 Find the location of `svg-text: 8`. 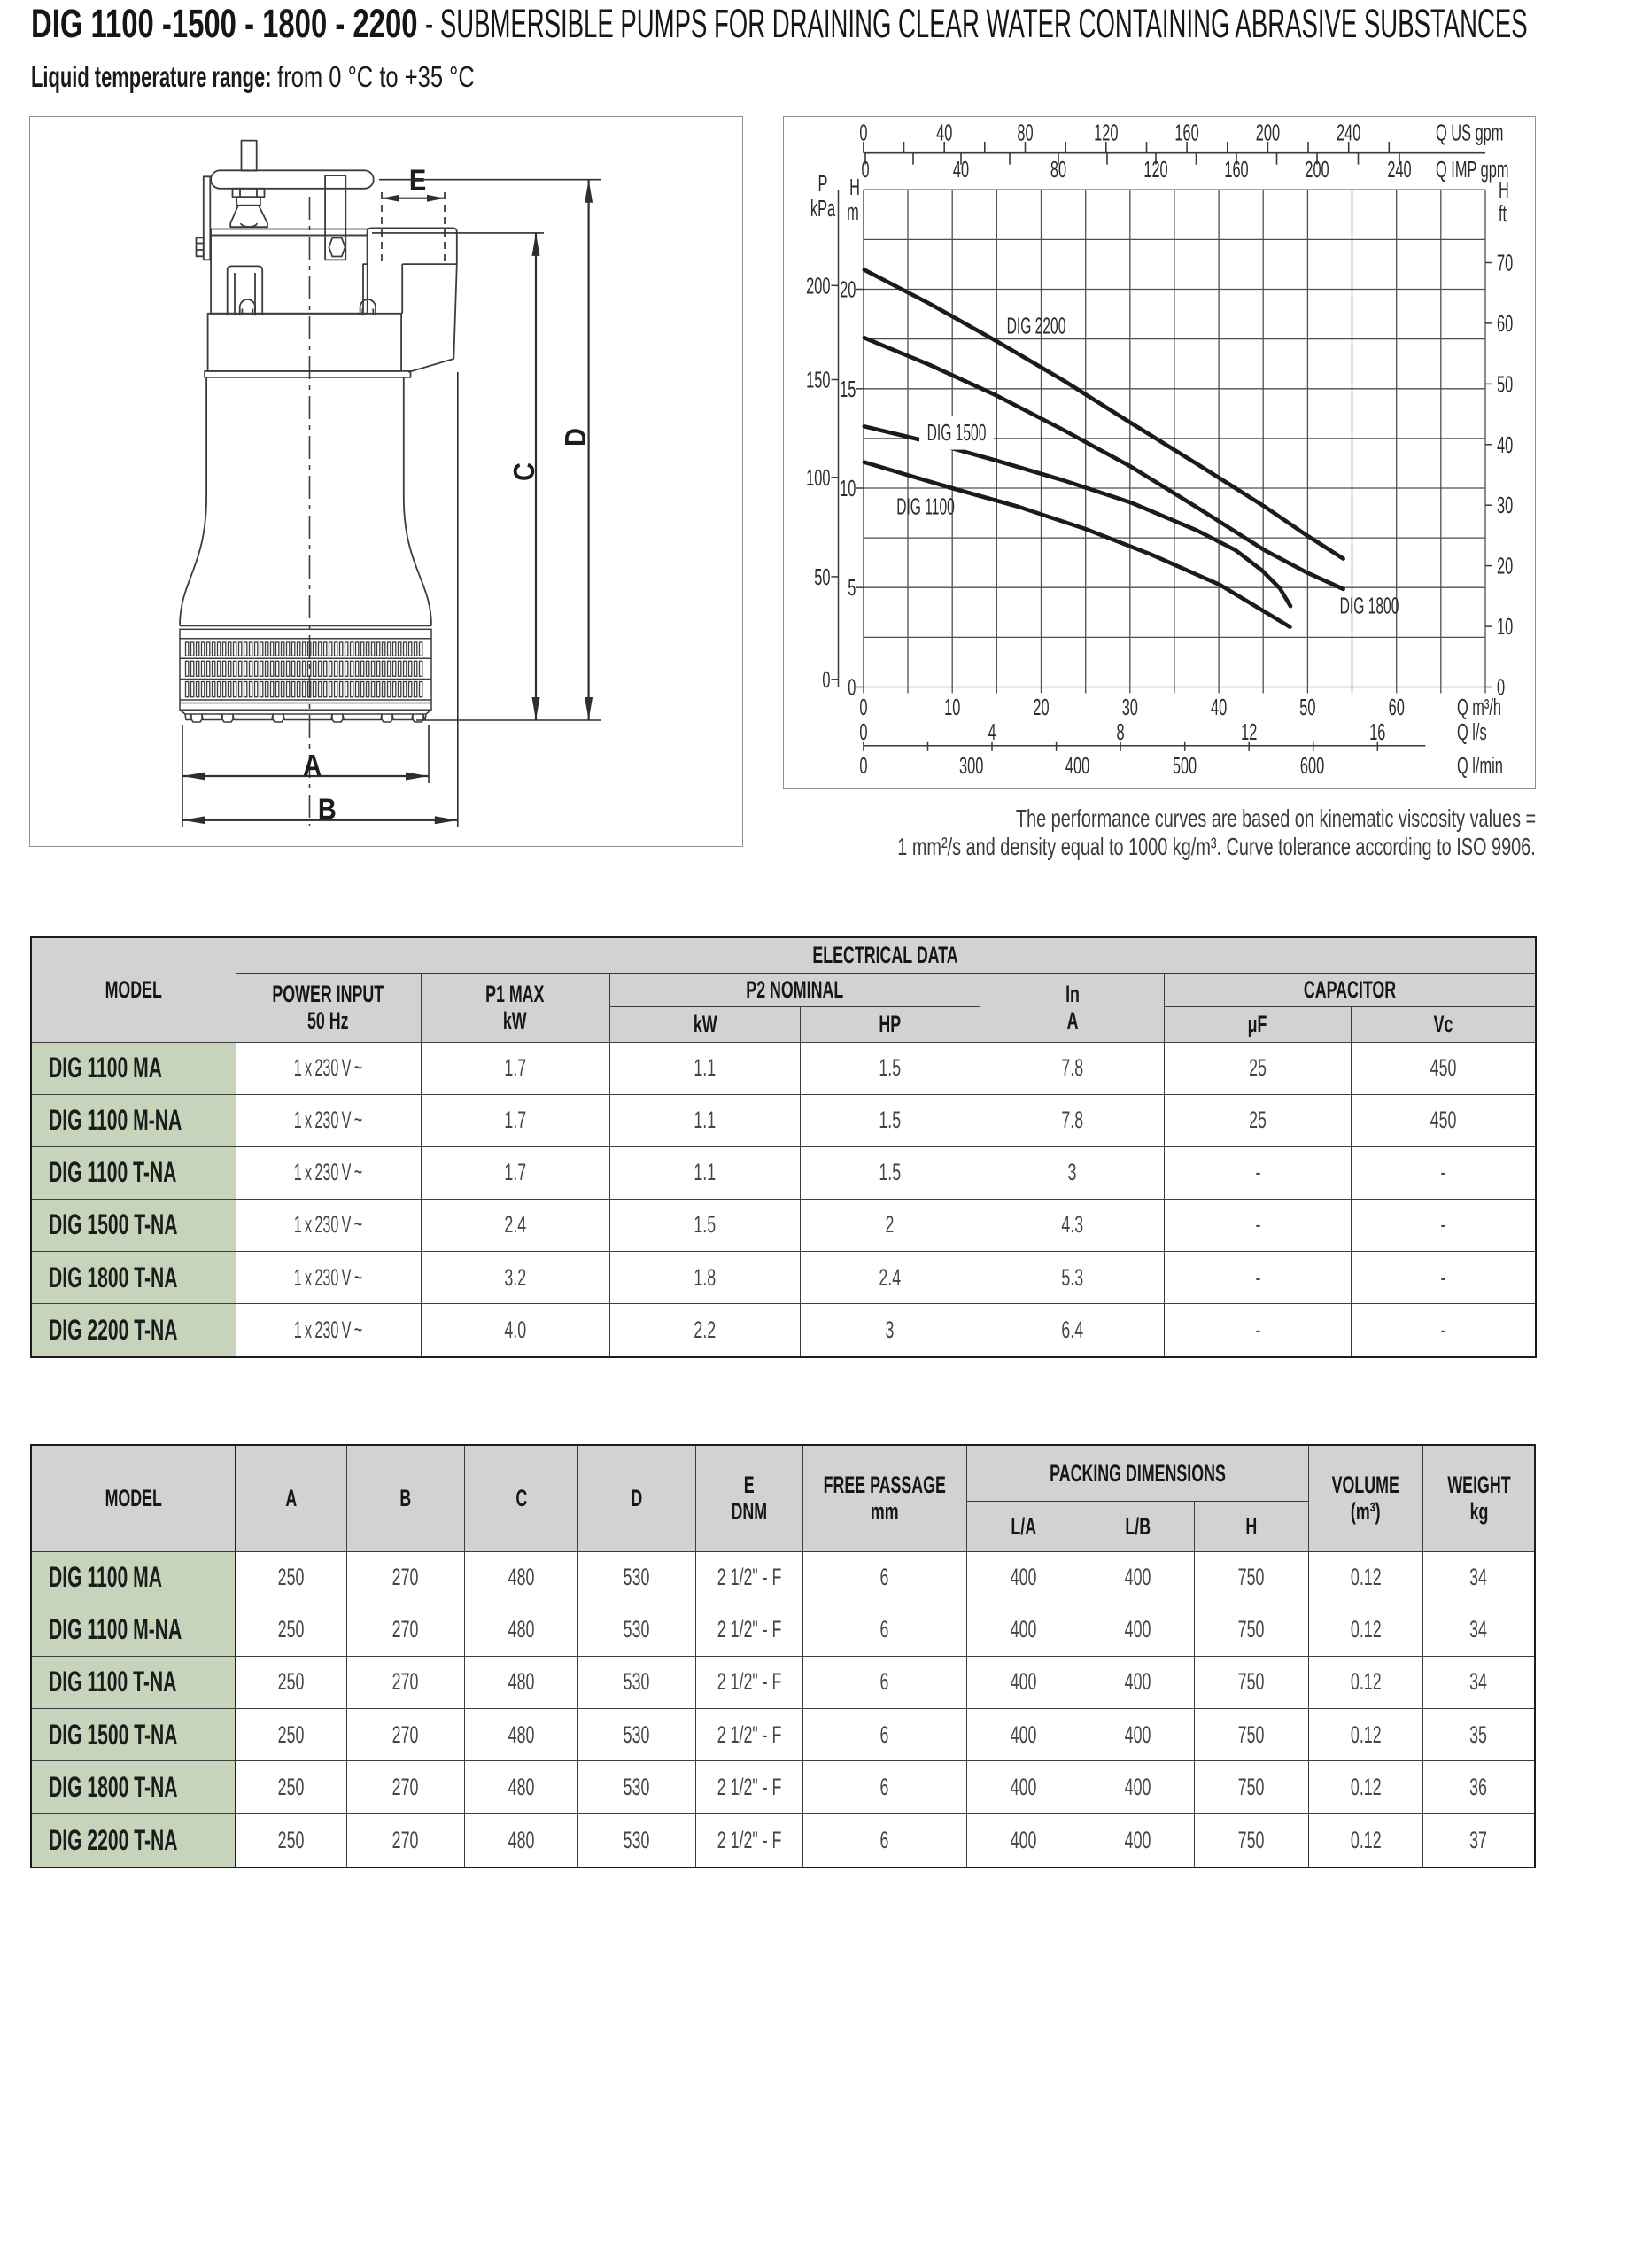

svg-text: 8 is located at coordinates (1121, 731).